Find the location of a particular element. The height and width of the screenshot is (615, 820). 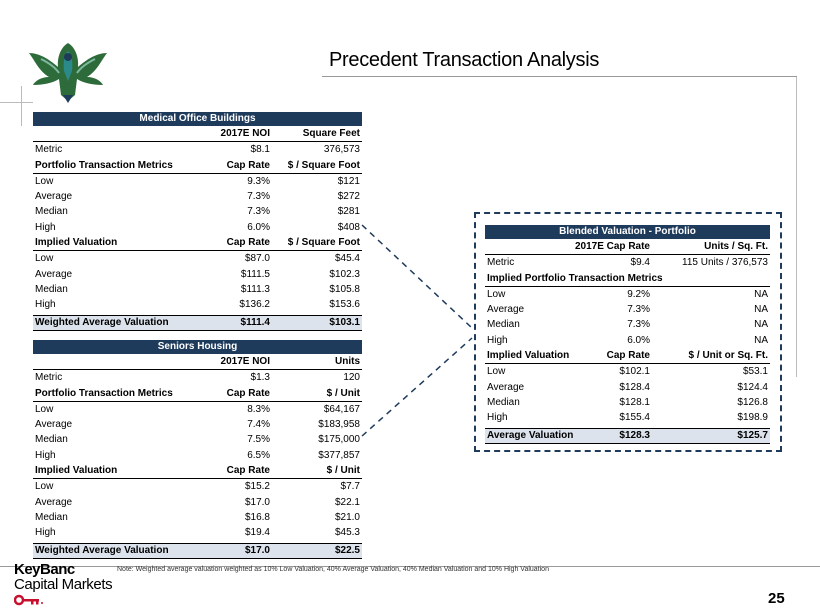

cell: $102.1 is located at coordinates (634, 372).